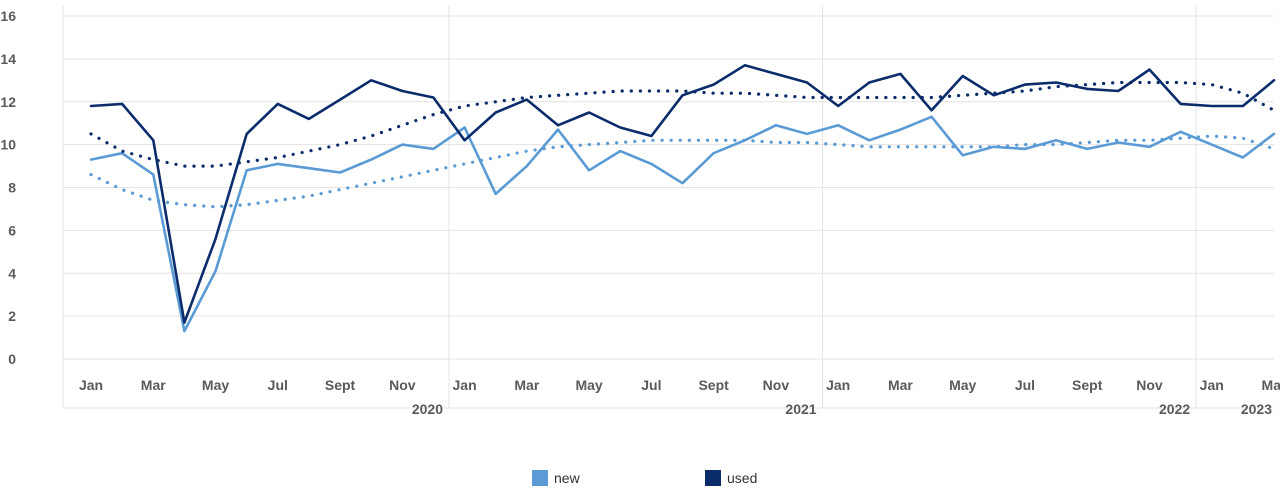 This screenshot has width=1280, height=490. I want to click on y-tick-label: 16, so click(8, 16).